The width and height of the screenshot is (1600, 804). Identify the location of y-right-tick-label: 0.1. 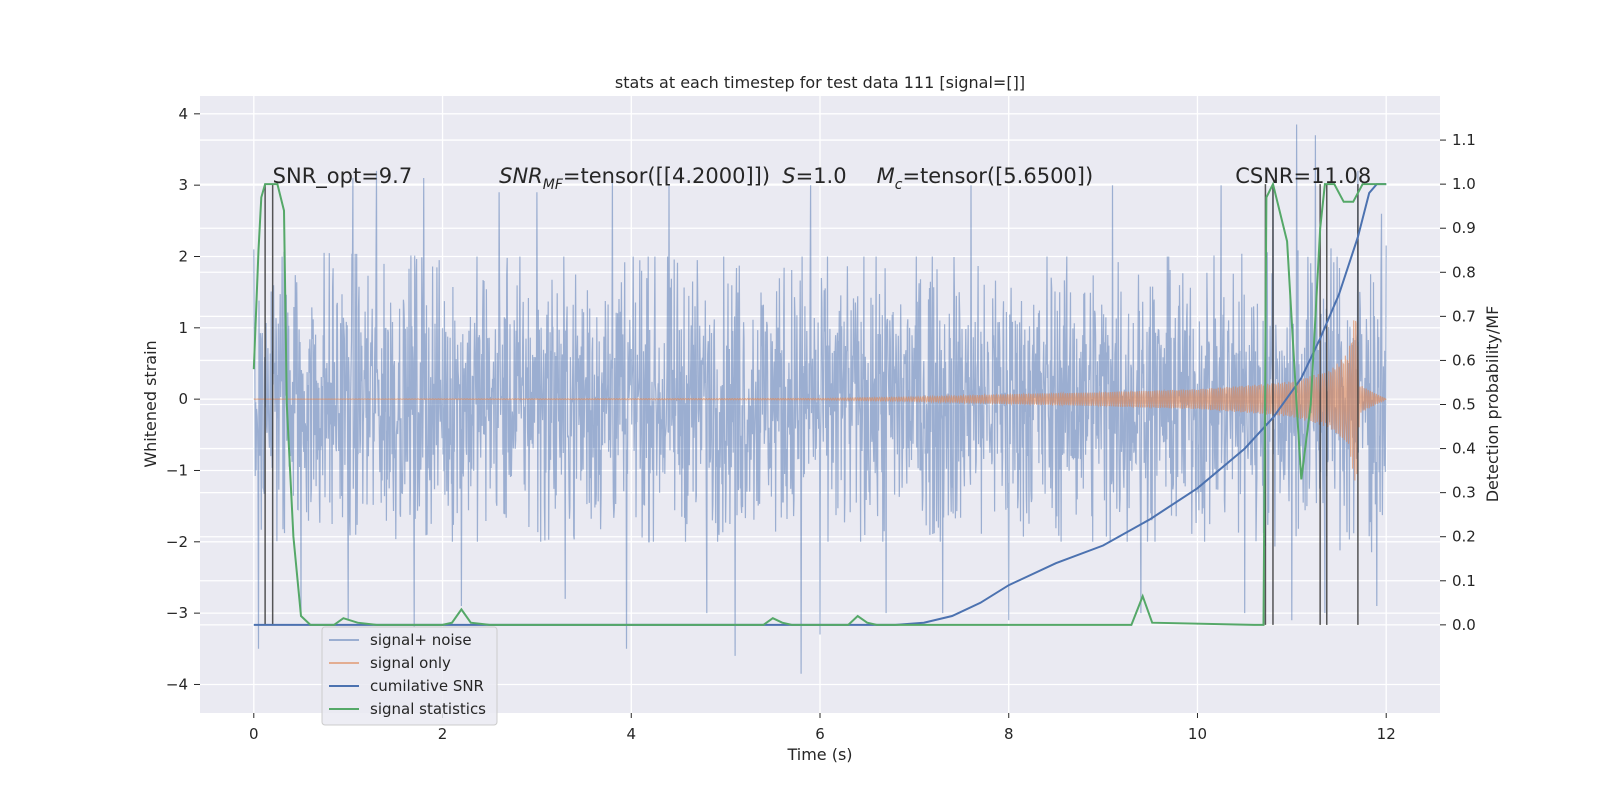
(1464, 581).